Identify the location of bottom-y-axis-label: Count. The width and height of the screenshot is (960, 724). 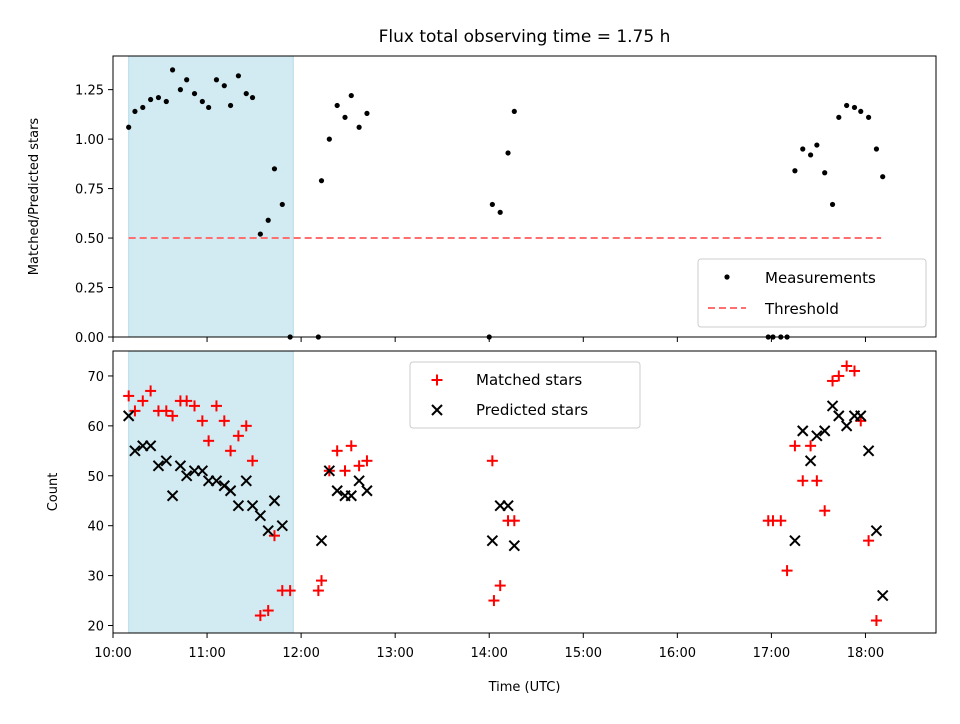
(53, 492).